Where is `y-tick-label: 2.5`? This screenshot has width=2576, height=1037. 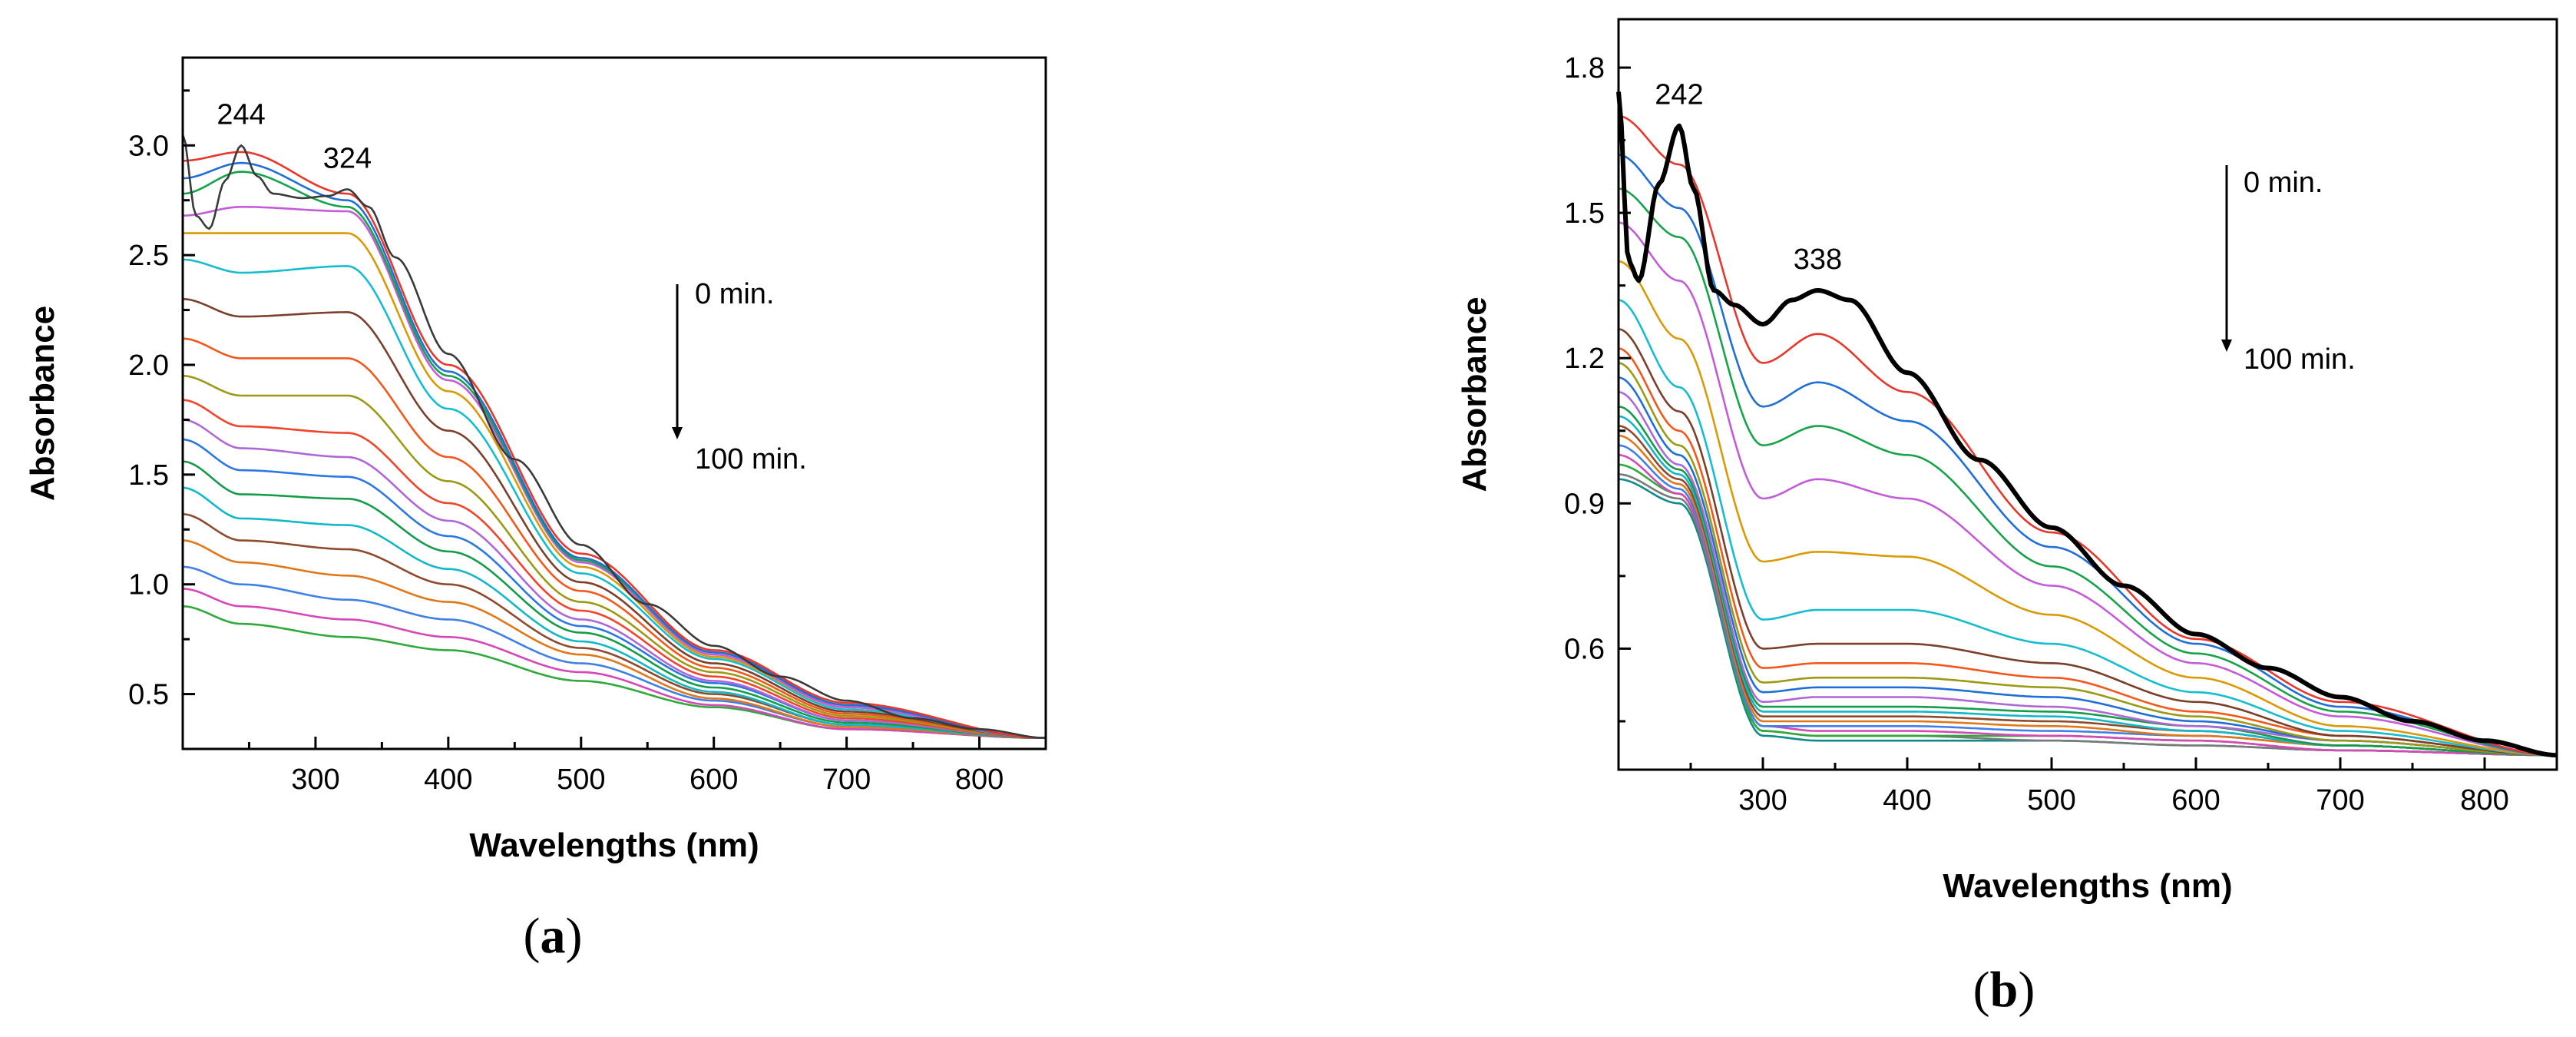 y-tick-label: 2.5 is located at coordinates (148, 256).